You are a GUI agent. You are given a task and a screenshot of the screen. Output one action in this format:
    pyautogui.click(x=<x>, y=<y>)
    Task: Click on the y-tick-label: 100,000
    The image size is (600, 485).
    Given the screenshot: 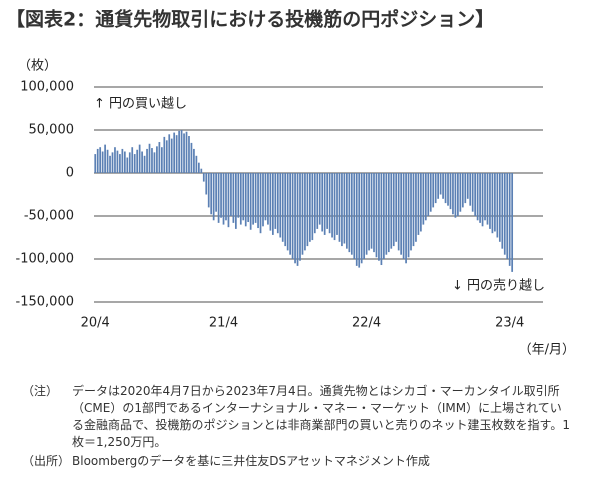 What is the action you would take?
    pyautogui.click(x=47, y=87)
    